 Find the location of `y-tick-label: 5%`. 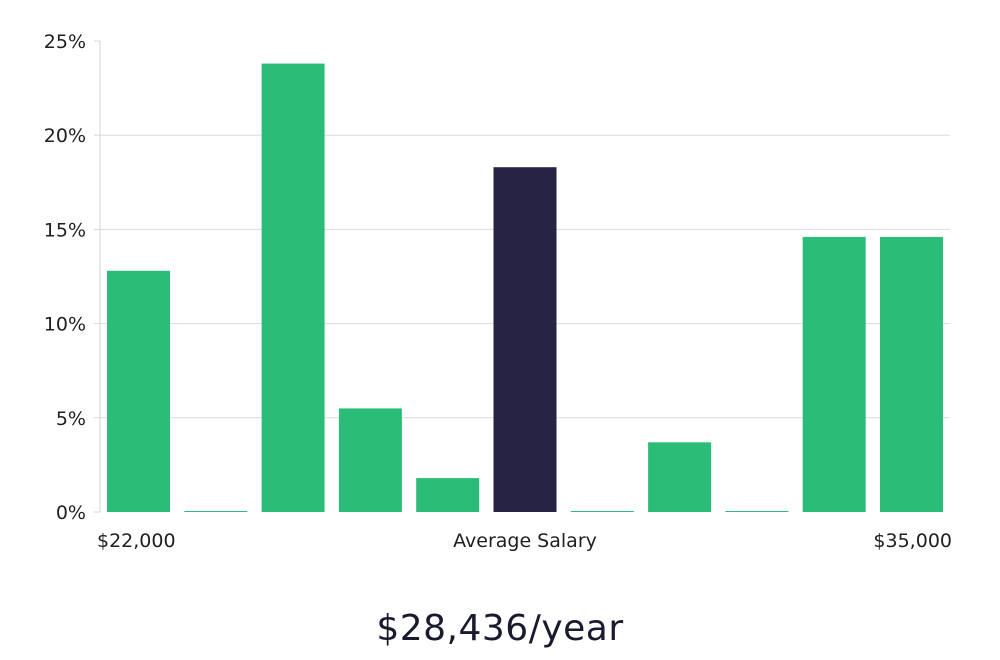

y-tick-label: 5% is located at coordinates (71, 419).